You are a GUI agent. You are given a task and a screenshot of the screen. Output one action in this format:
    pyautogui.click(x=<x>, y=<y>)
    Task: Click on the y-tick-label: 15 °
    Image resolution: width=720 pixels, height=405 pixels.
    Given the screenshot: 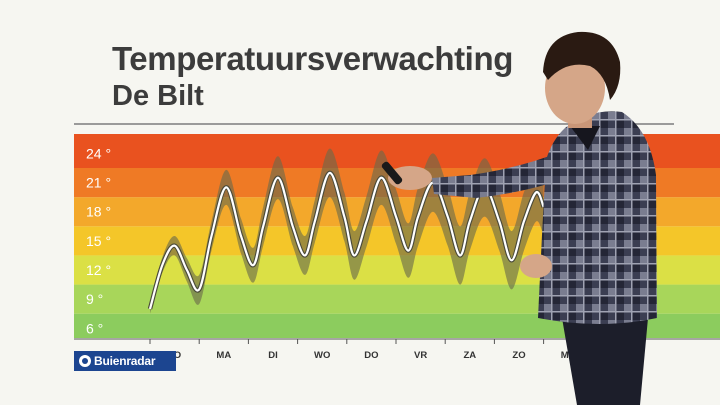 What is the action you would take?
    pyautogui.click(x=98, y=241)
    